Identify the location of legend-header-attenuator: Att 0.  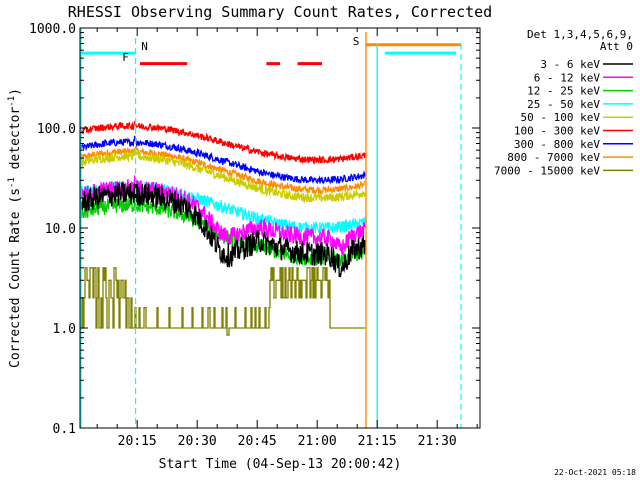
(616, 46).